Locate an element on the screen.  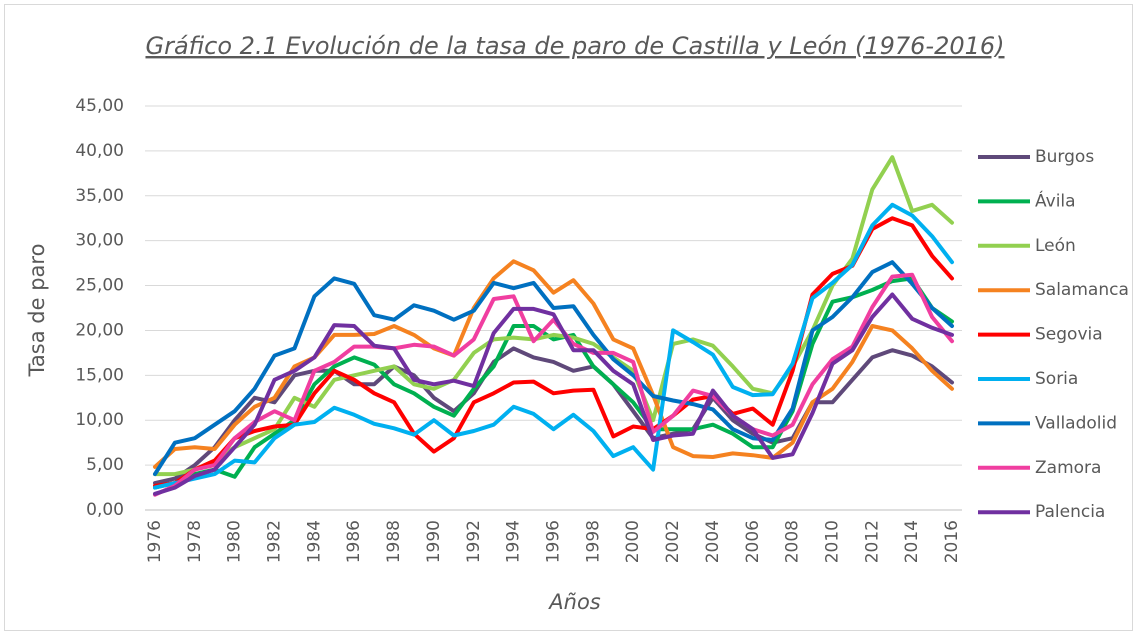
x-tick-label: 1976 is located at coordinates (155, 541).